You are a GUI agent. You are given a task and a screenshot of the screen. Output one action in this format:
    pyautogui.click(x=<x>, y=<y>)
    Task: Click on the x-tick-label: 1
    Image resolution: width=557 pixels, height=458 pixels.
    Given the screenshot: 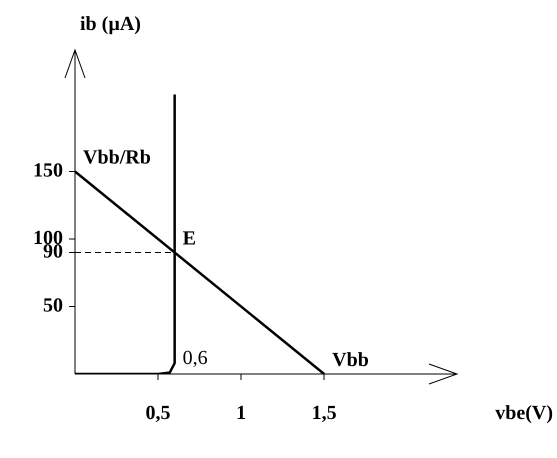 What is the action you would take?
    pyautogui.click(x=241, y=413)
    